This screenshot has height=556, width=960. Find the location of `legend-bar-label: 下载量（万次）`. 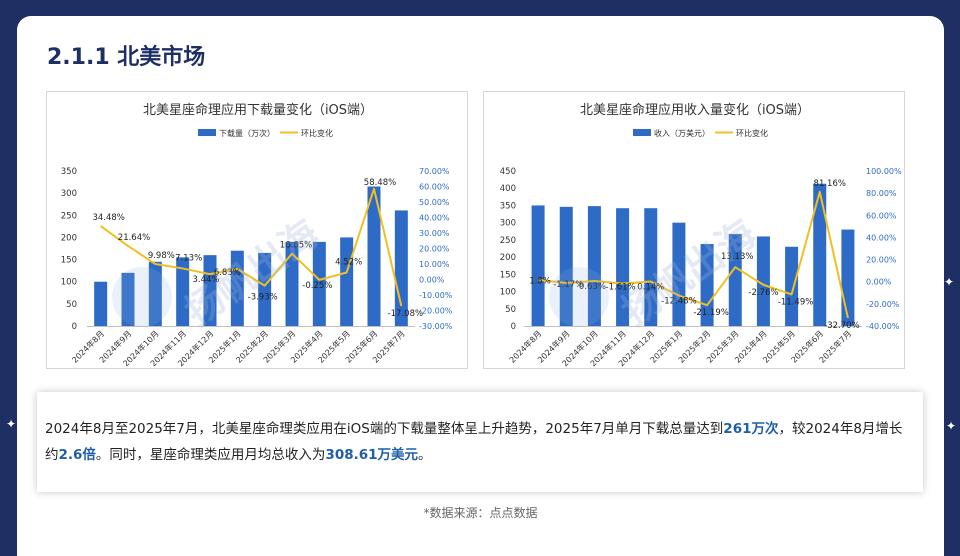

legend-bar-label: 下载量（万次） is located at coordinates (247, 133).